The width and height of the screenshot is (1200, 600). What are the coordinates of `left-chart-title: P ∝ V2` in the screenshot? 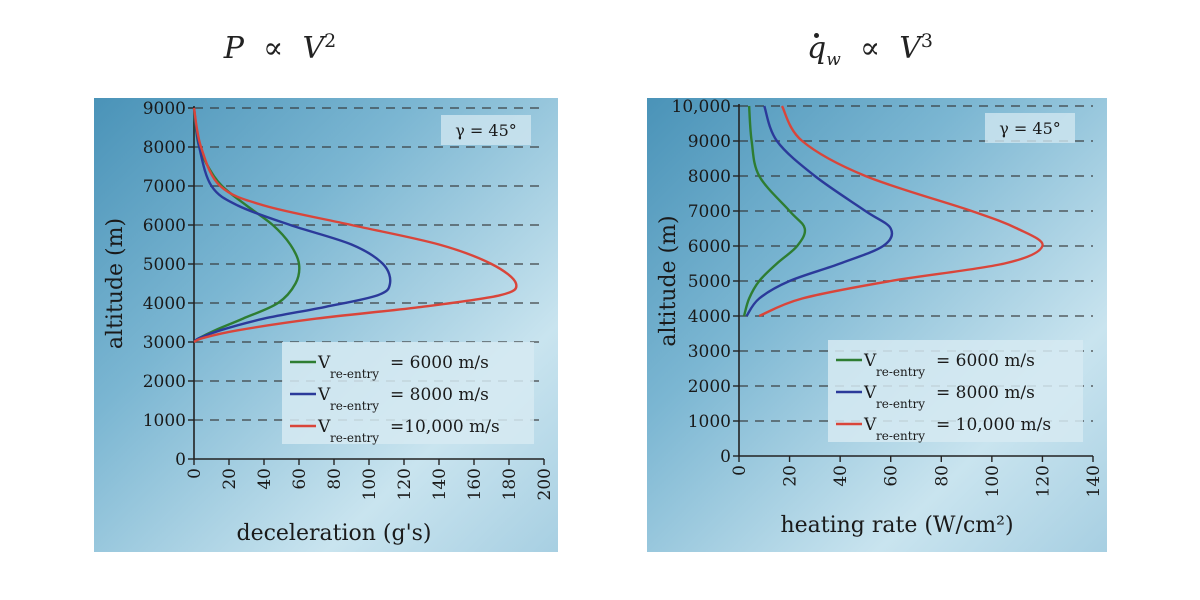 It's located at (280, 55).